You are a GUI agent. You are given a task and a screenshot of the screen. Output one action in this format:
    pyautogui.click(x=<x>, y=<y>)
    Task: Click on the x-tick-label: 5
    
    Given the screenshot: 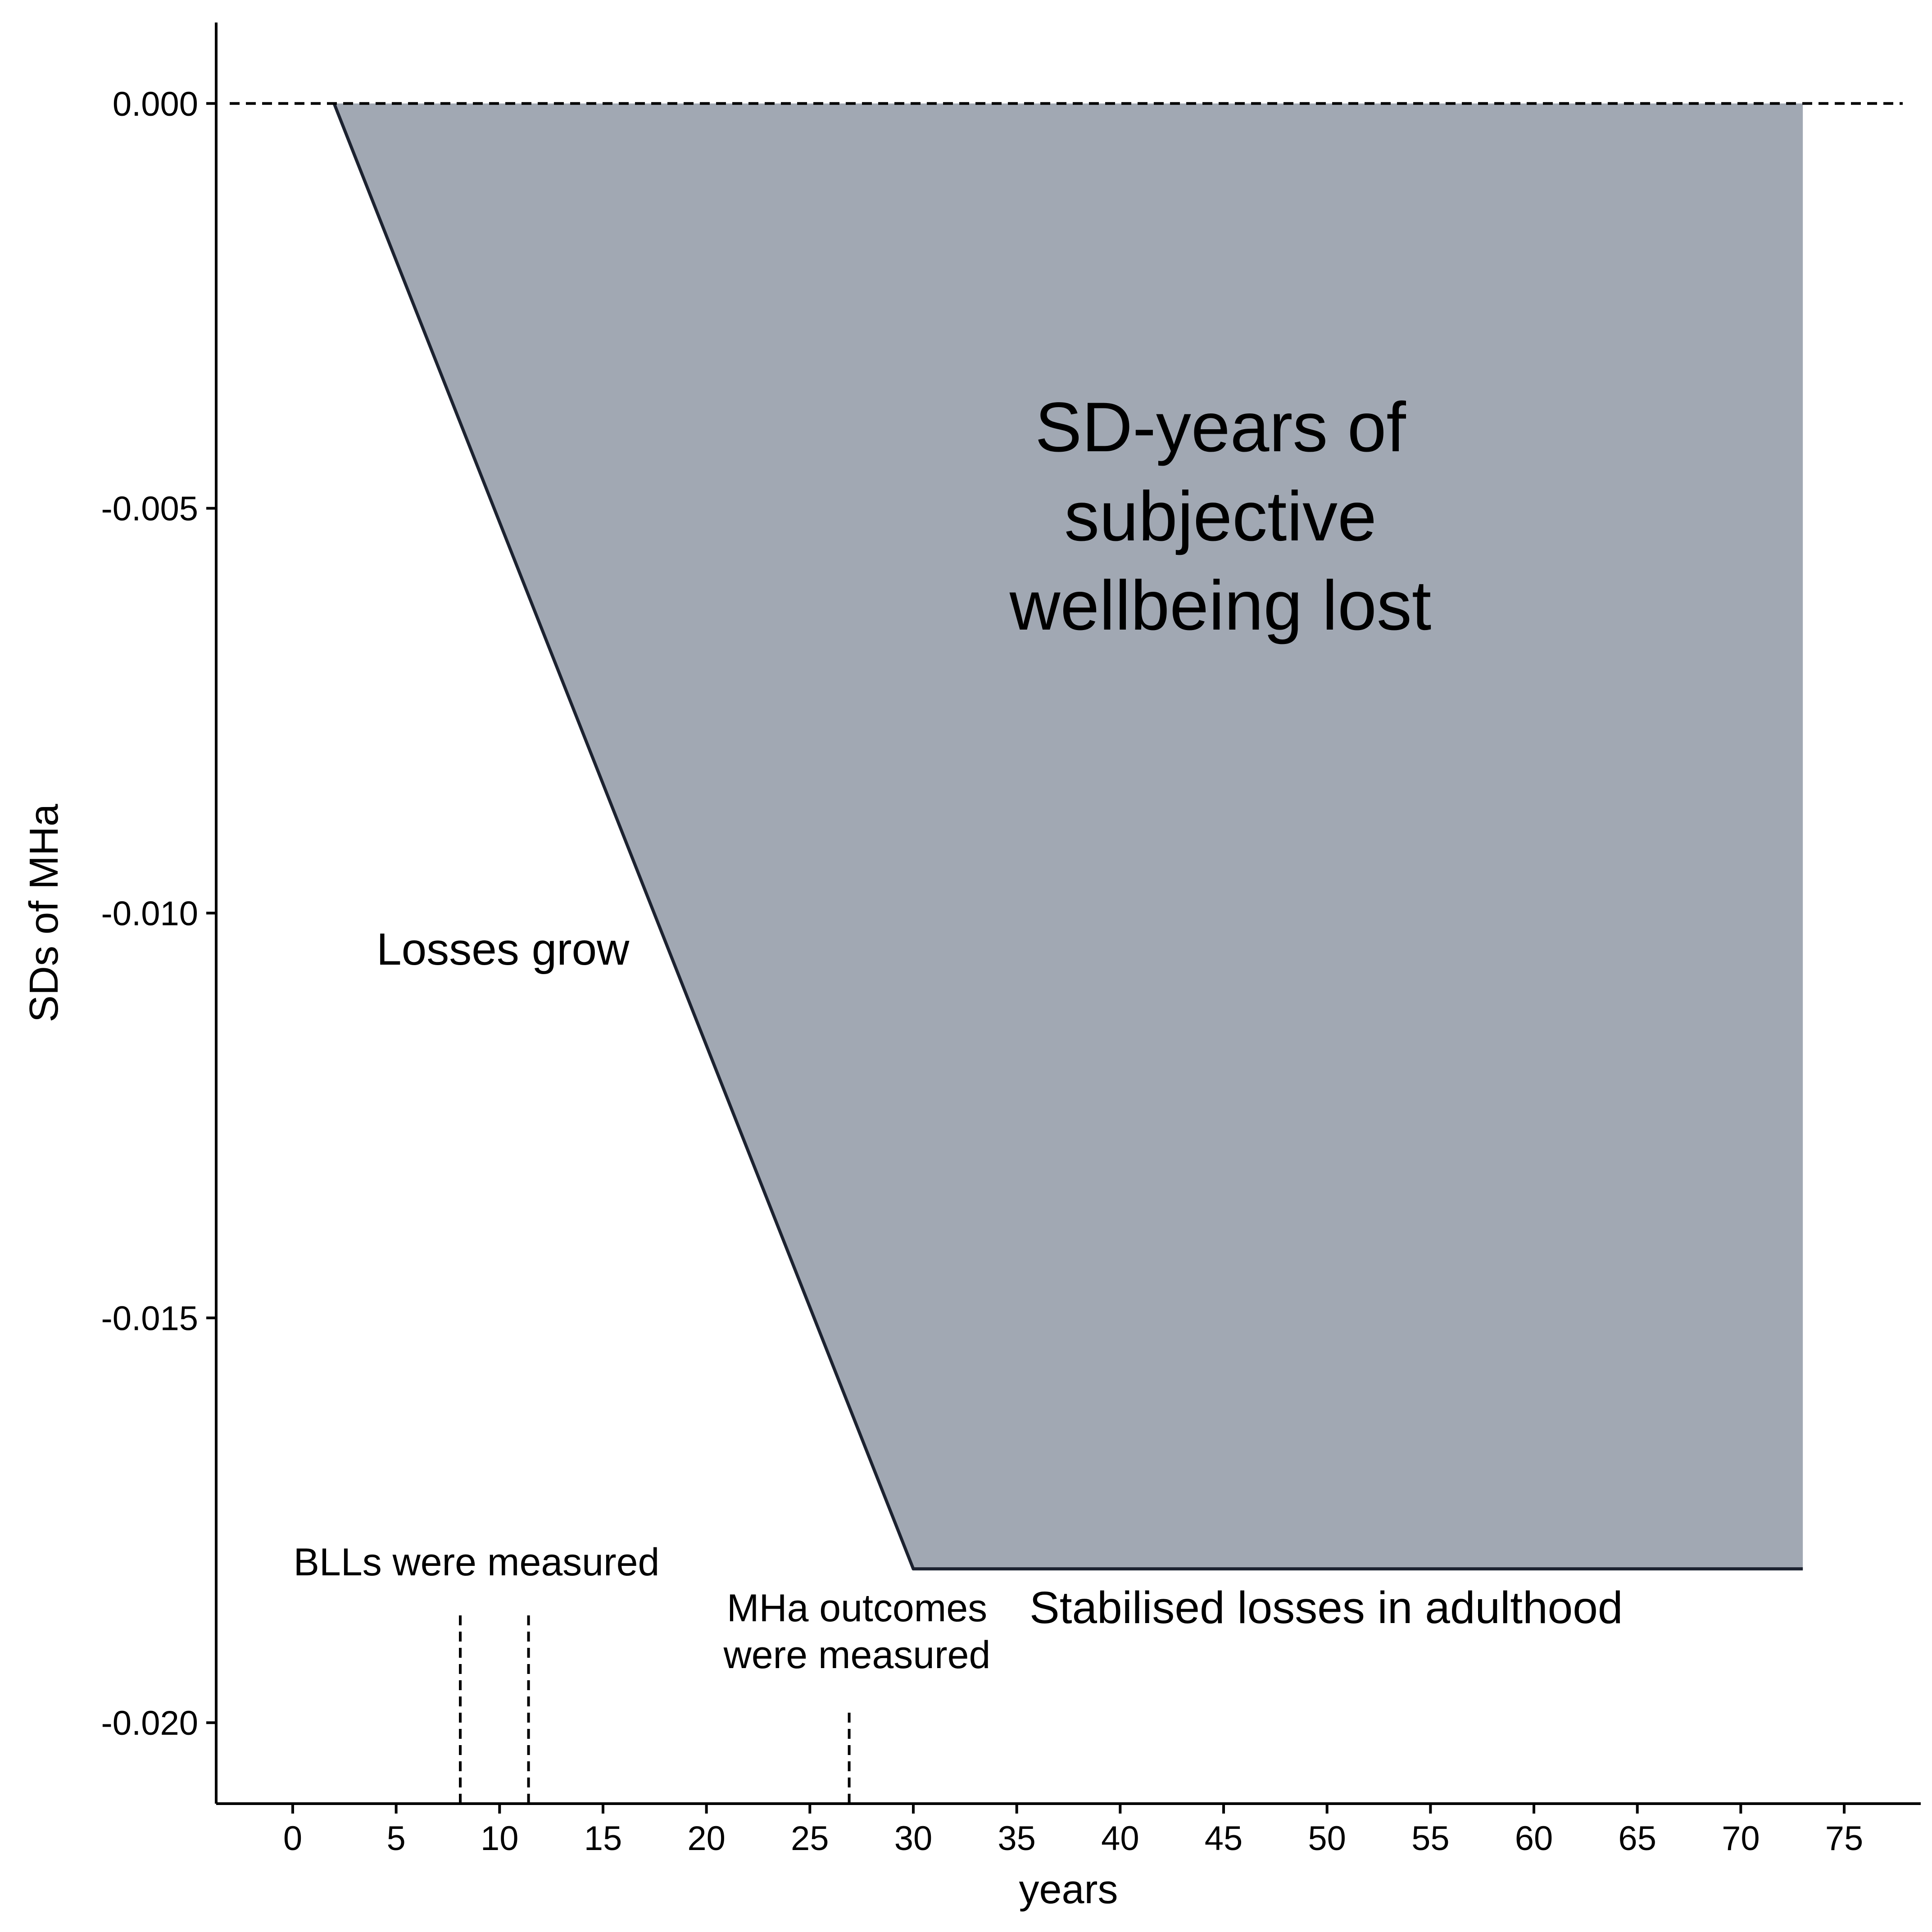 What is the action you would take?
    pyautogui.click(x=396, y=1838)
    